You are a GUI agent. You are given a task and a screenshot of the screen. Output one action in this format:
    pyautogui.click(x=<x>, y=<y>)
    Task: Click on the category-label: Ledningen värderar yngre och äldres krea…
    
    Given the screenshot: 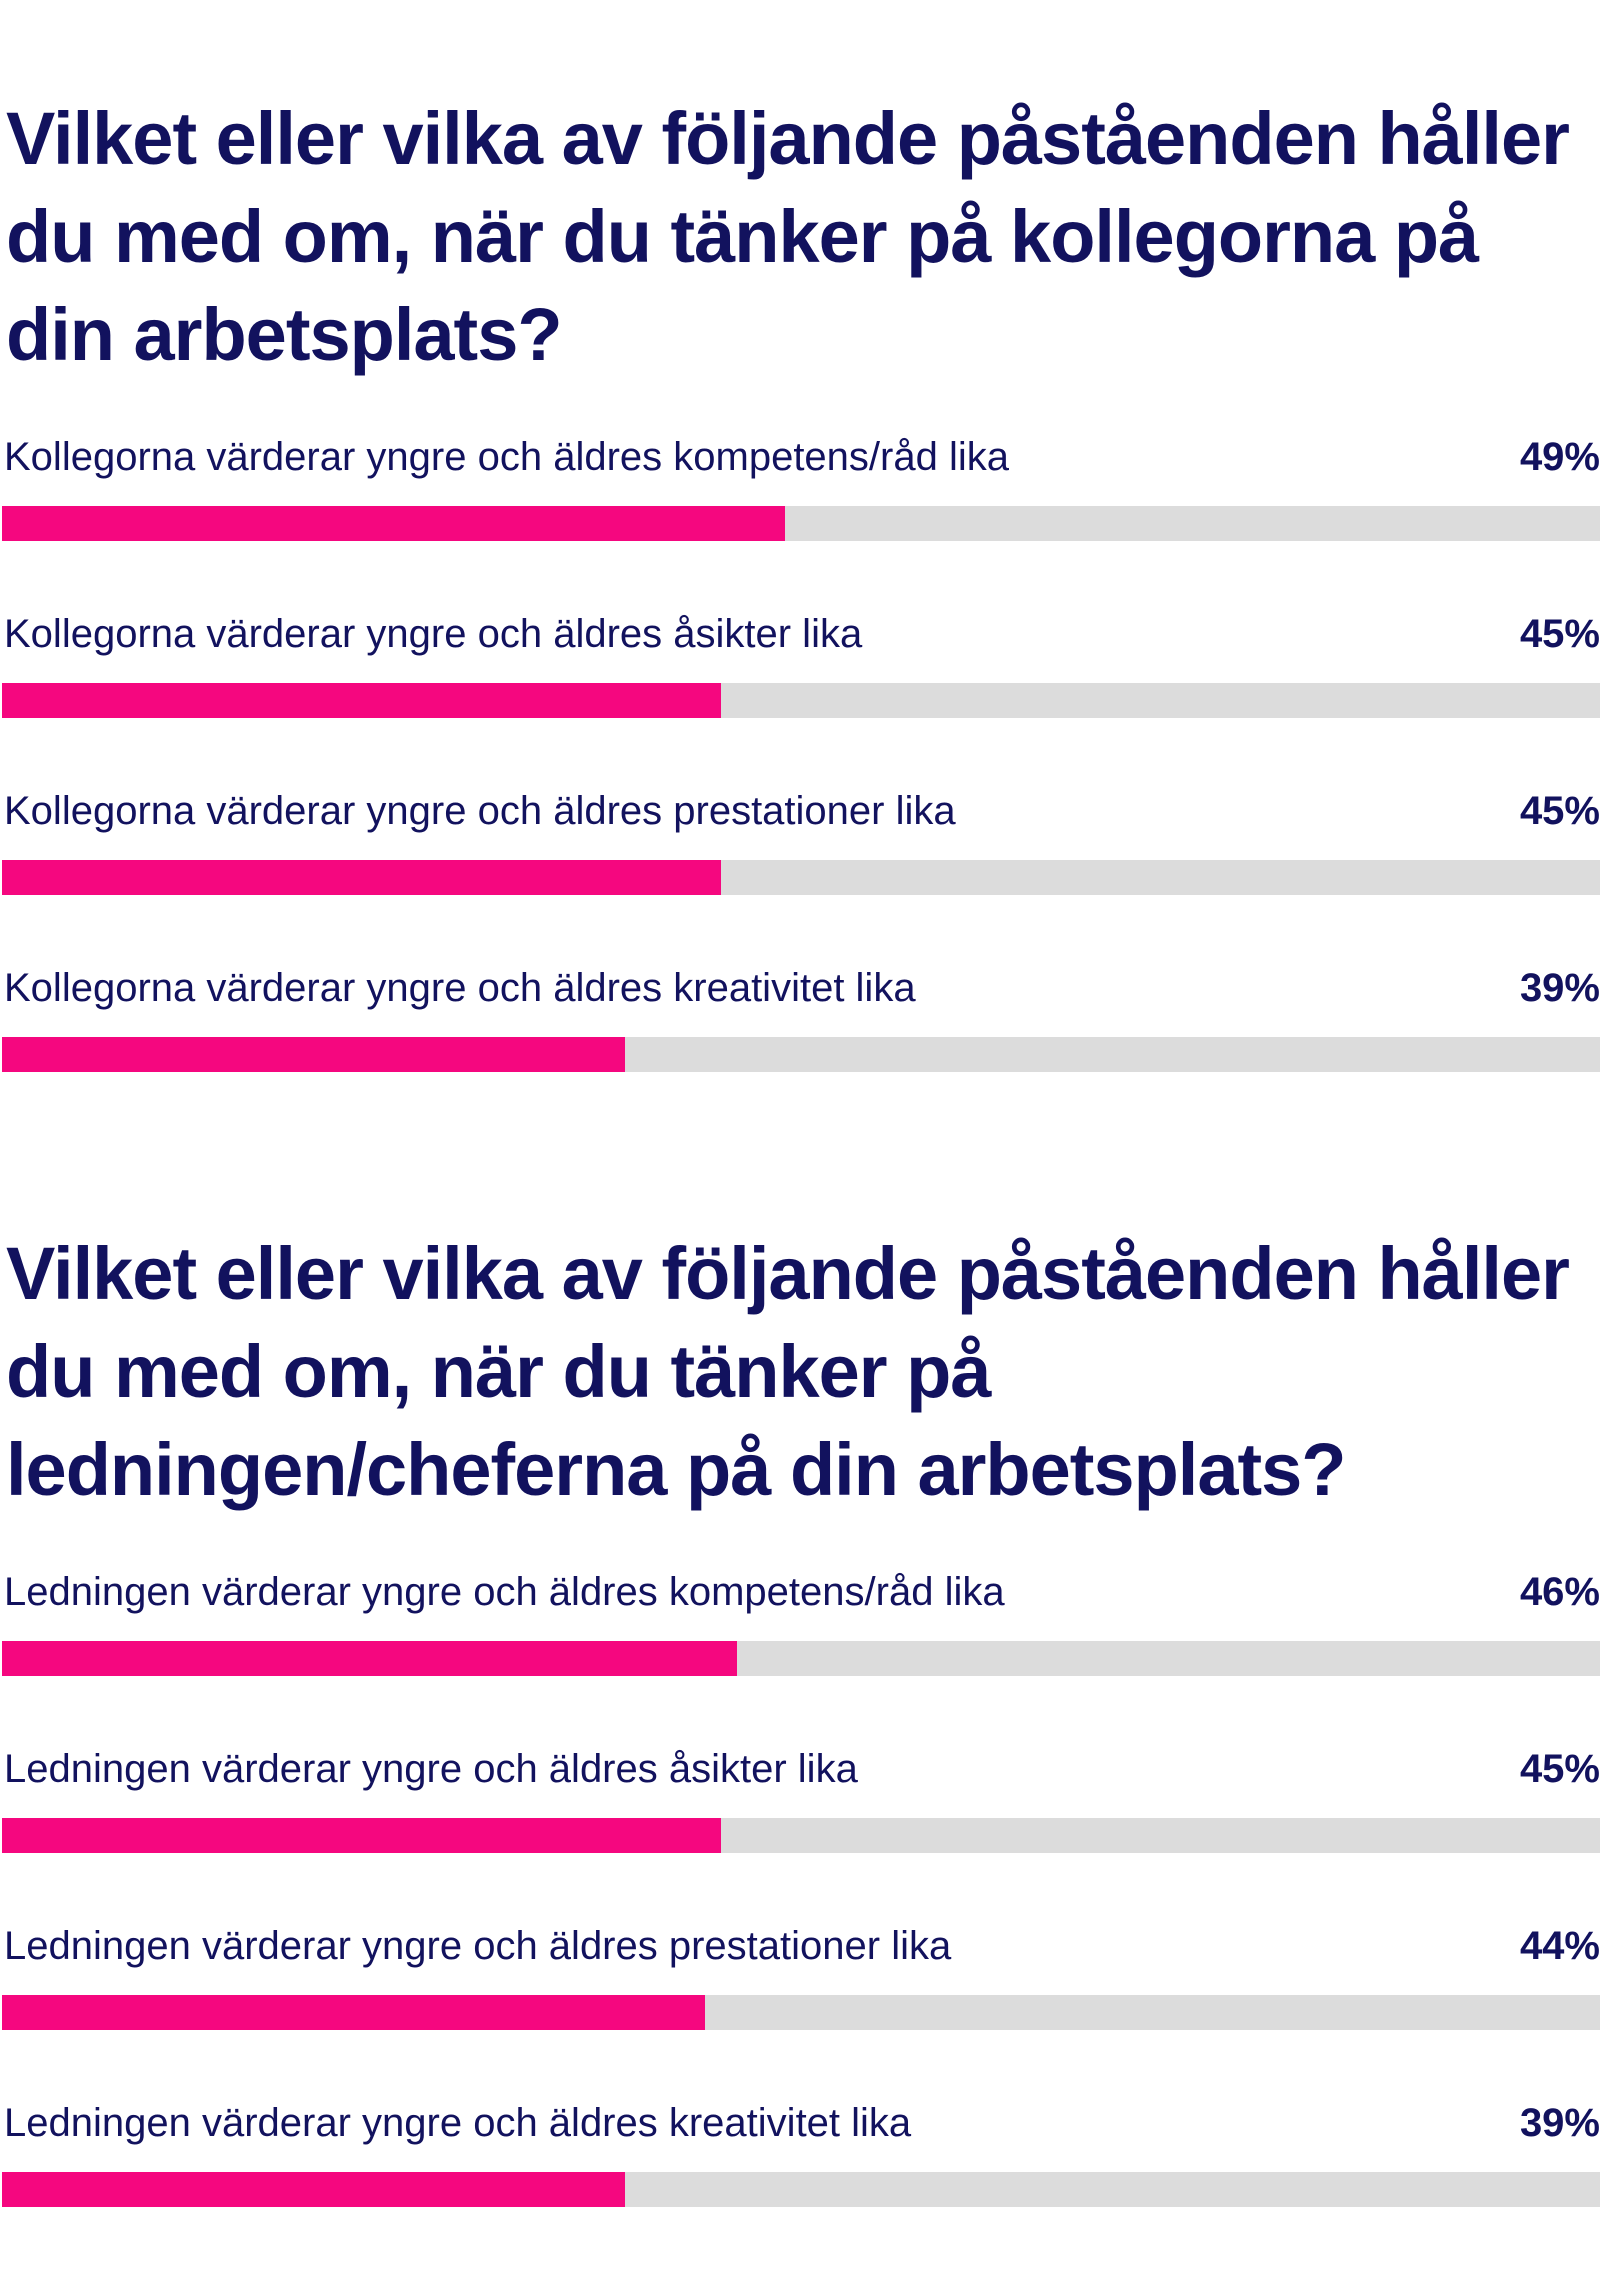 What is the action you would take?
    pyautogui.click(x=458, y=2123)
    